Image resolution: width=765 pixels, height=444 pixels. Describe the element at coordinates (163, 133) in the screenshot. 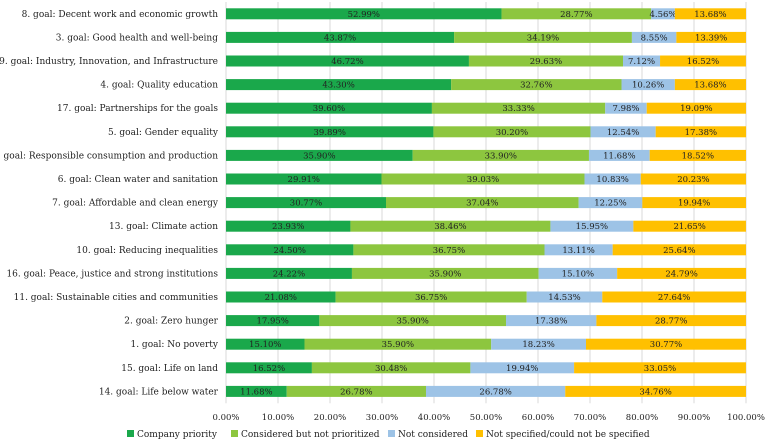

I see `category-label: 5. goal: Gender equality` at that location.